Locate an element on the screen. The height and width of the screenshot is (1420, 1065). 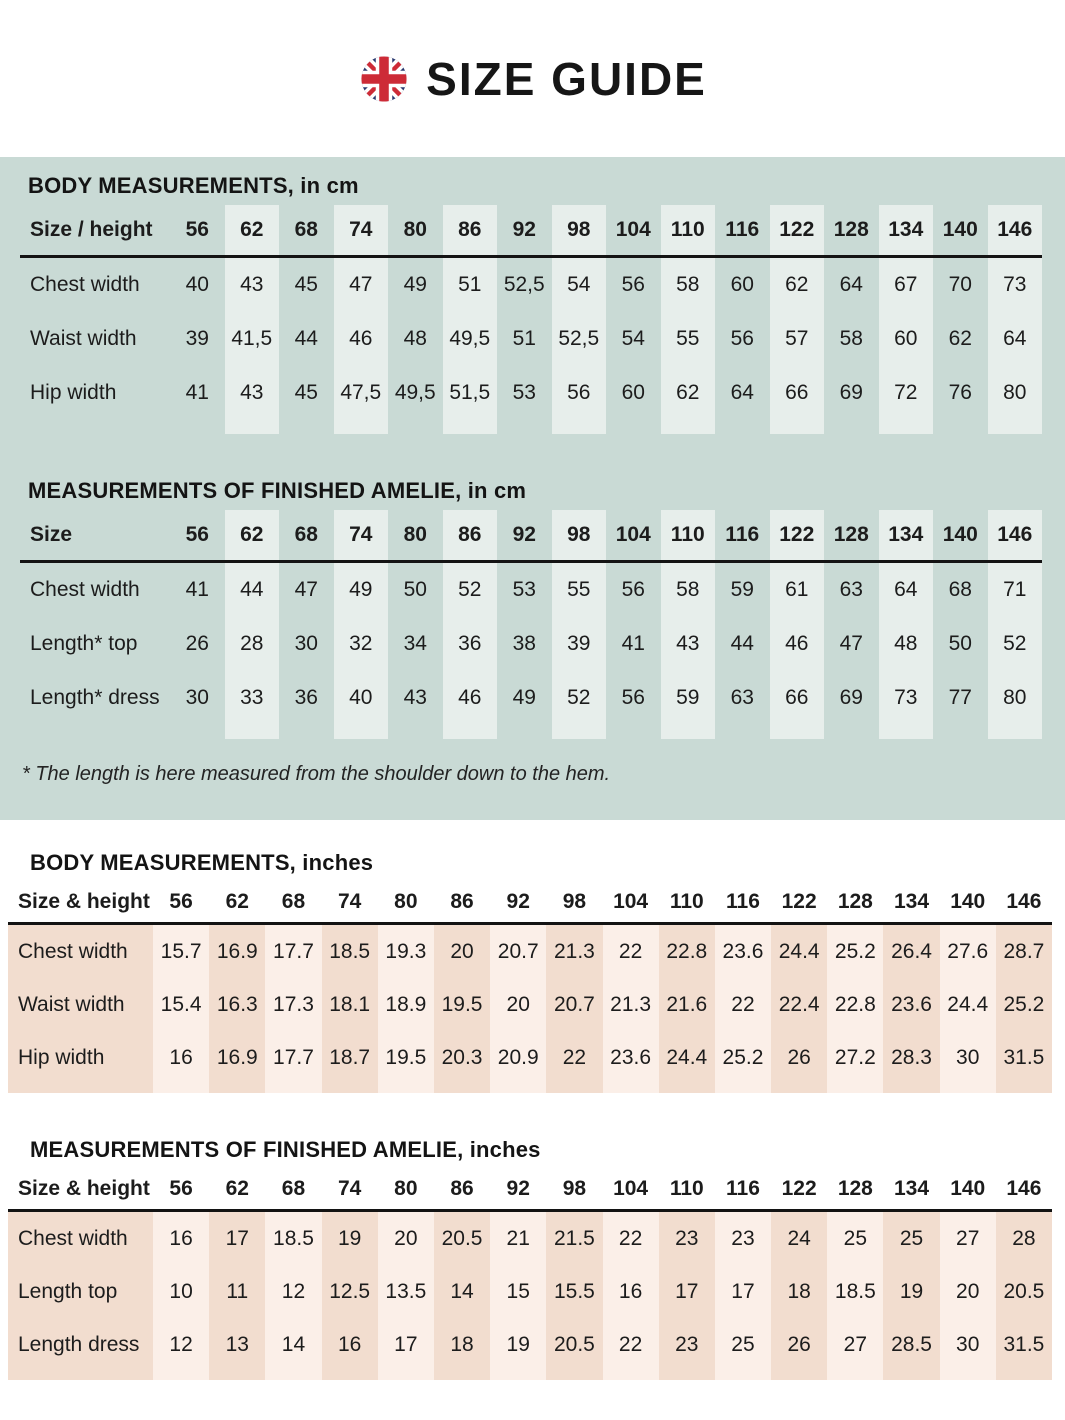
value-cell: 27.2 is located at coordinates (855, 1057).